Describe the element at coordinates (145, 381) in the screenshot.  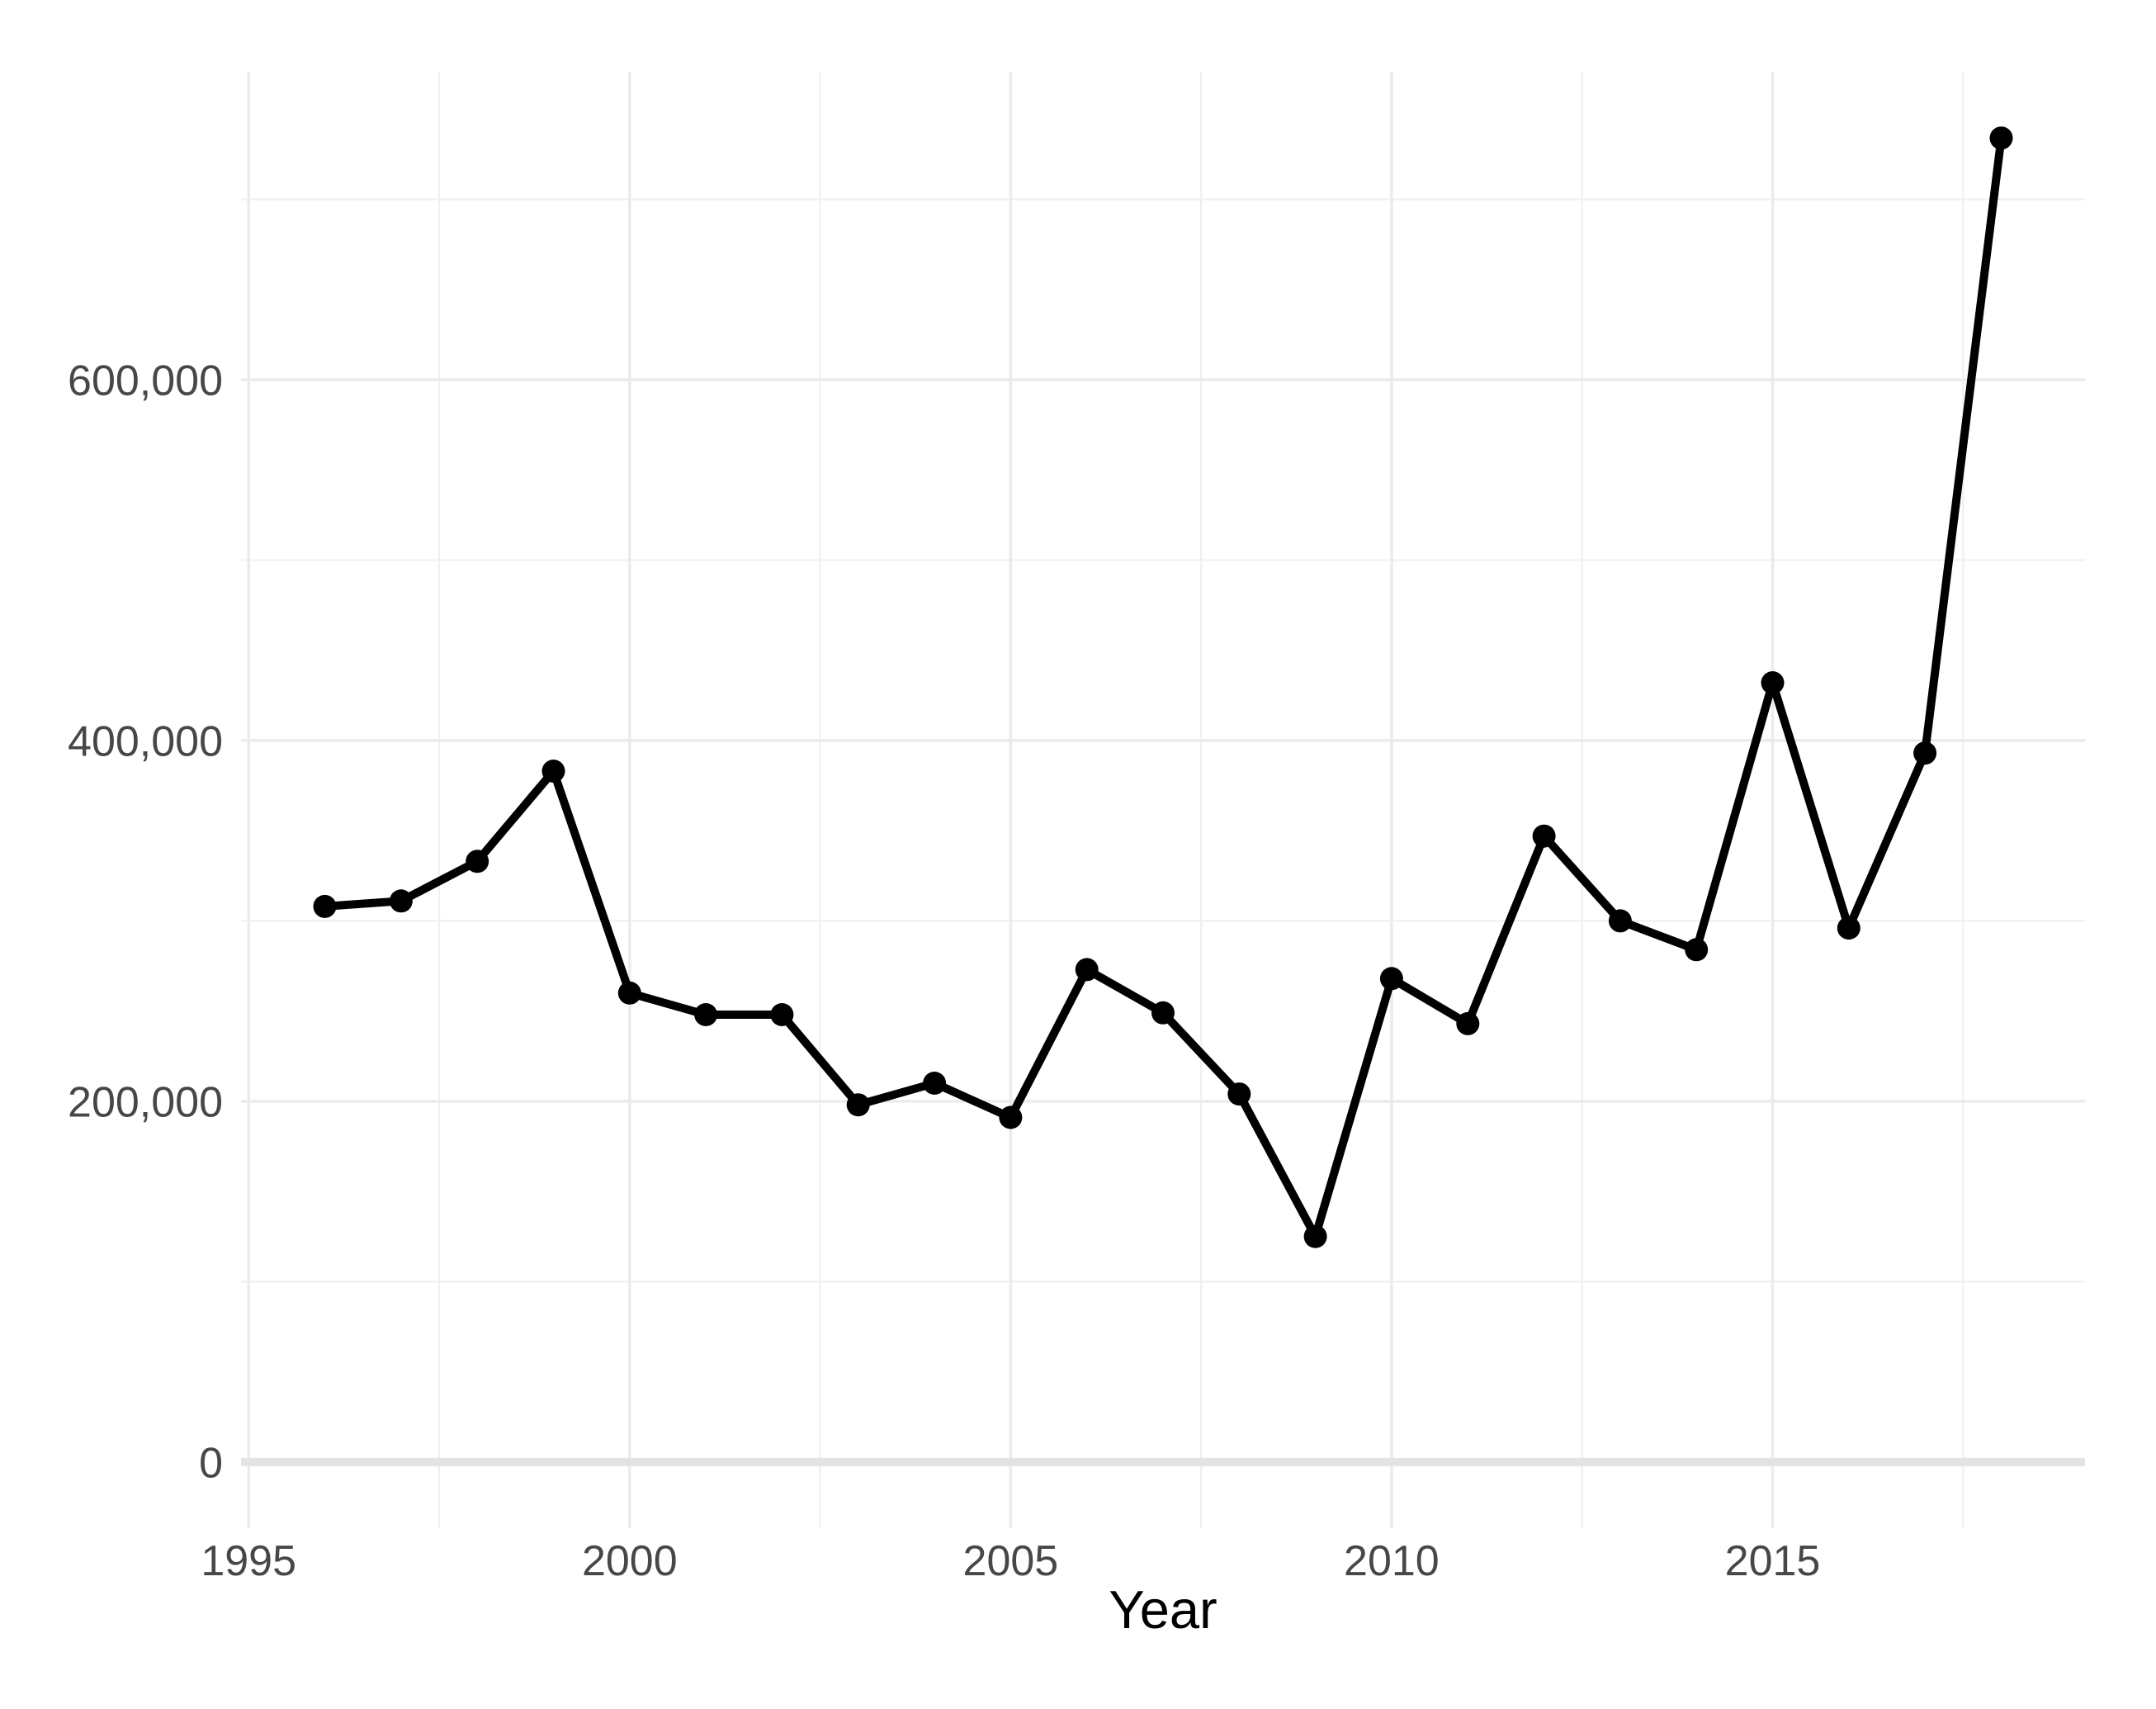
I see `y-tick-label: 600,000` at that location.